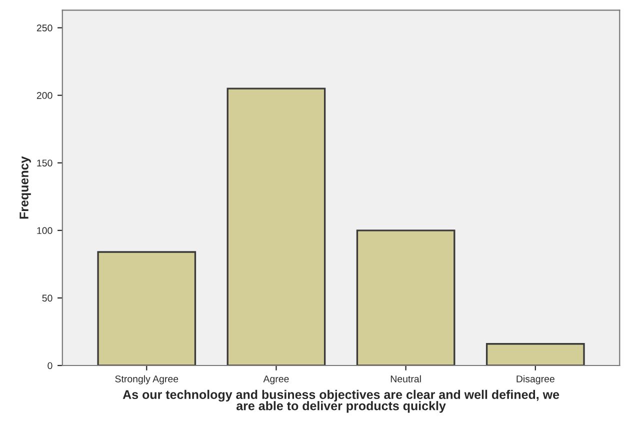  What do you see at coordinates (44, 95) in the screenshot?
I see `y-tick-label: 200` at bounding box center [44, 95].